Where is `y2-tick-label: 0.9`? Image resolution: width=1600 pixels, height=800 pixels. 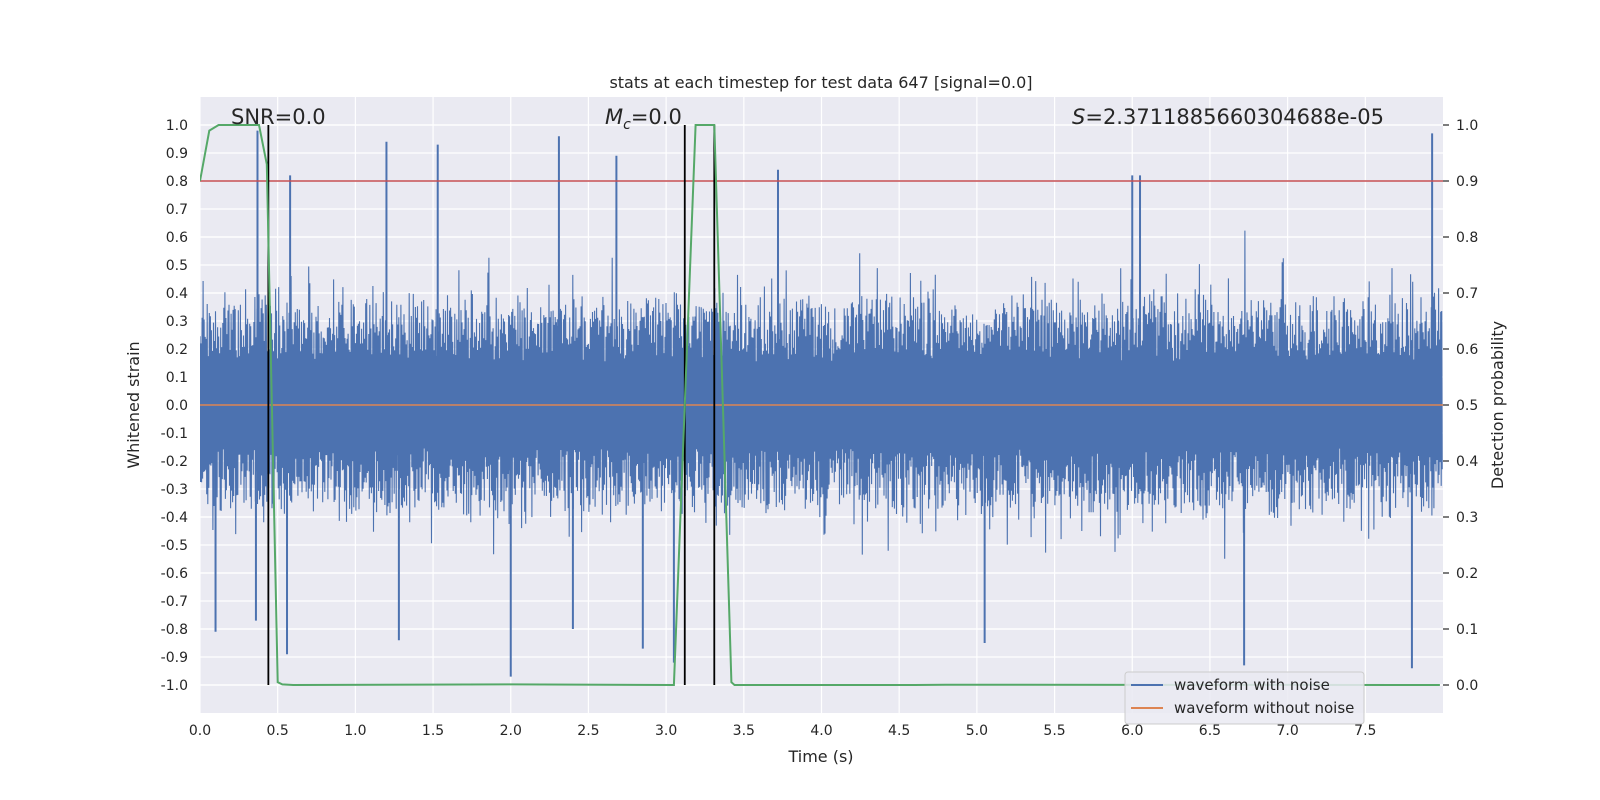
y2-tick-label: 0.9 is located at coordinates (1467, 182).